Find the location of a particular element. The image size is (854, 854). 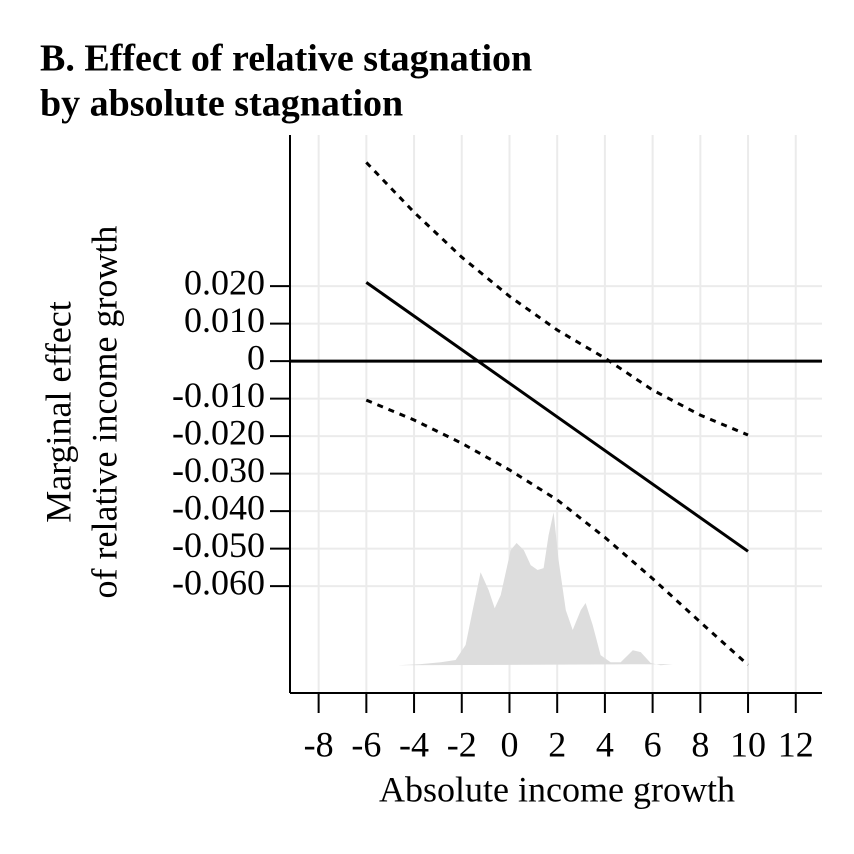

y-tick-label: 0.010 is located at coordinates (224, 320).